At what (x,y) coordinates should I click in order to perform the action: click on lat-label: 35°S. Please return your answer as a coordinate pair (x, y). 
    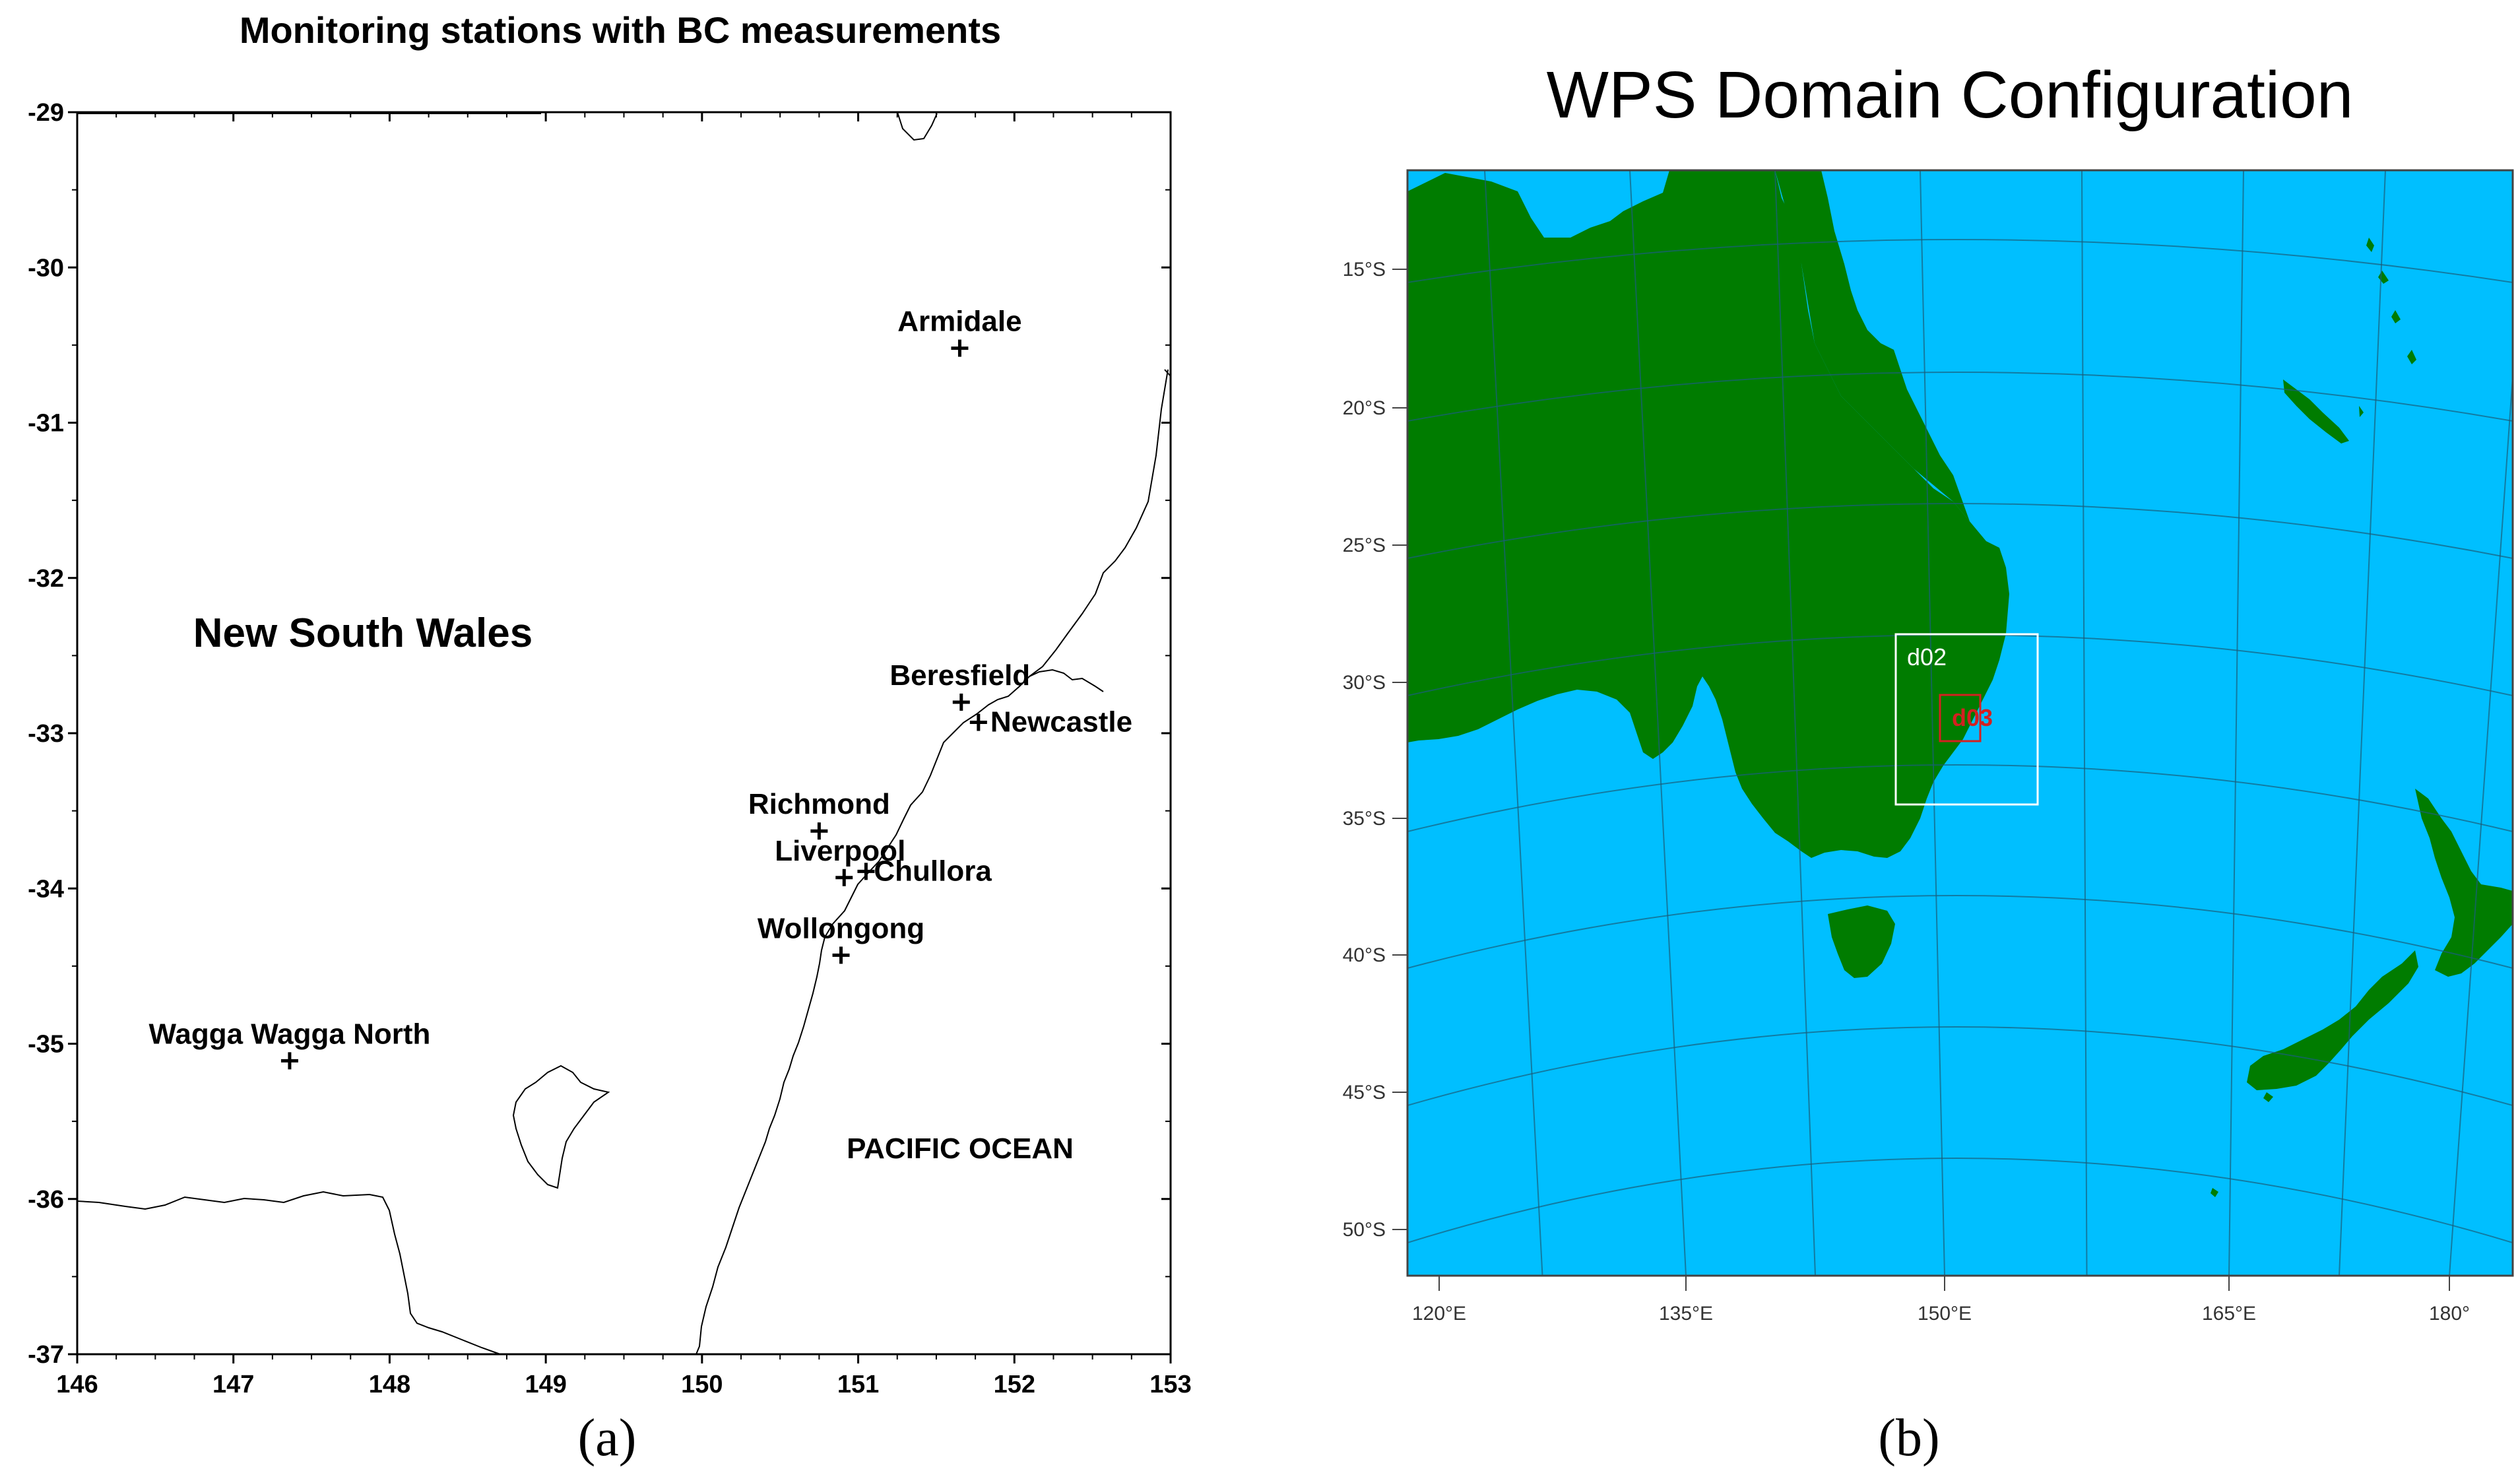
    Looking at the image, I should click on (1364, 819).